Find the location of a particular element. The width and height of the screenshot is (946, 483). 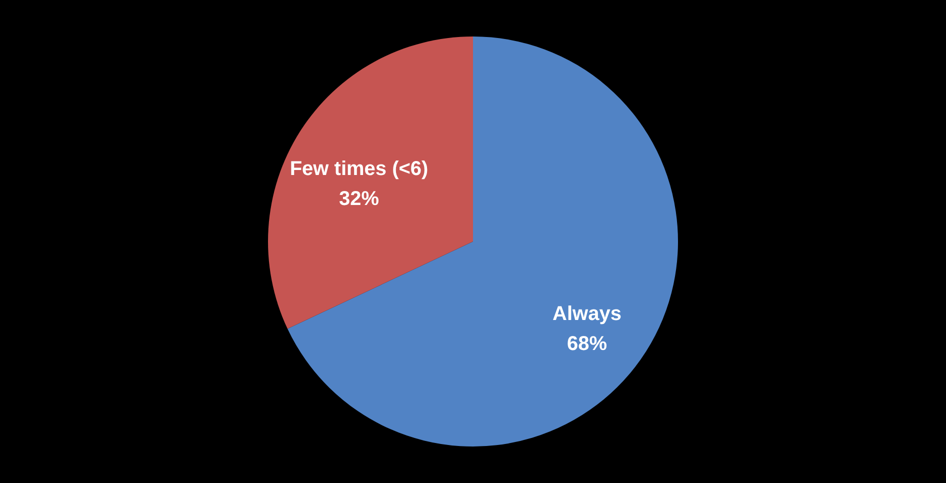

data-label: 68% is located at coordinates (587, 343).